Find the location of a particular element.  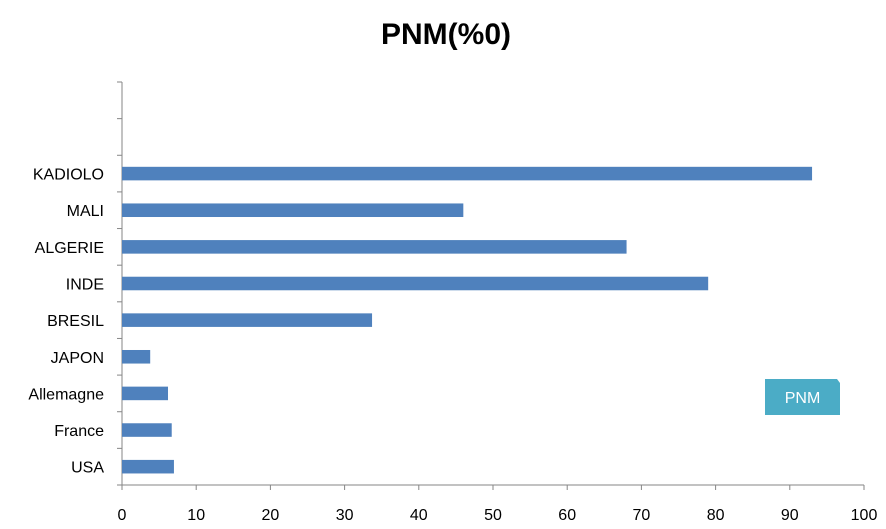

legend-label: PNM is located at coordinates (803, 398).